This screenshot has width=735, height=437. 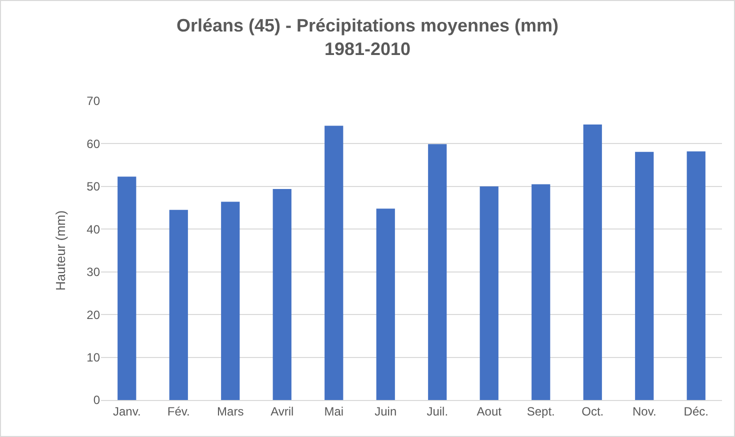 What do you see at coordinates (93, 143) in the screenshot?
I see `y-tick-label: 60` at bounding box center [93, 143].